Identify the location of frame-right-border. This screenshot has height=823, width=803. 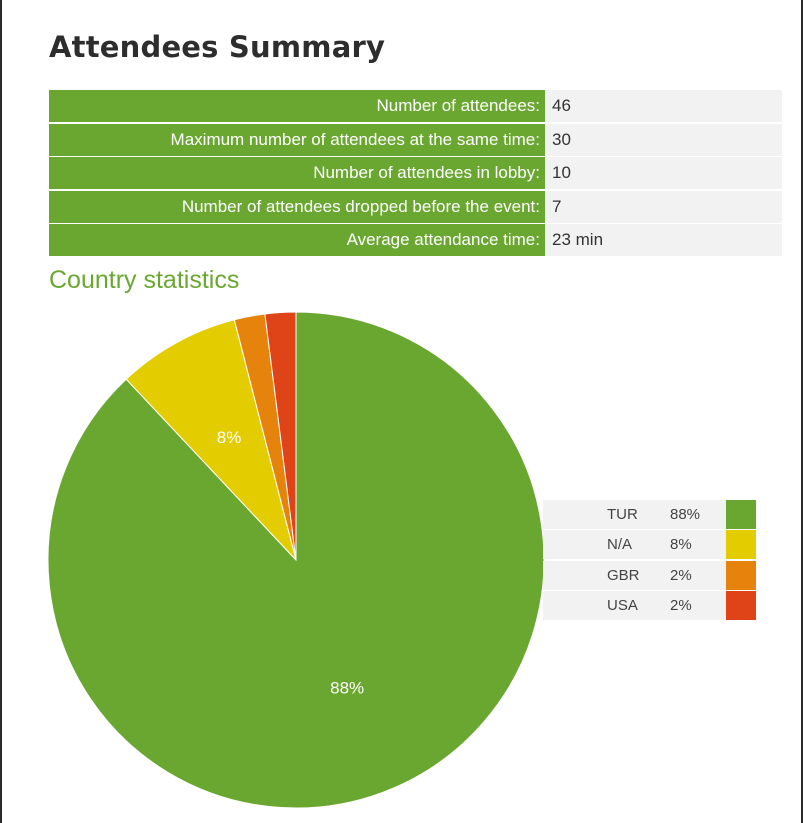
(802, 411).